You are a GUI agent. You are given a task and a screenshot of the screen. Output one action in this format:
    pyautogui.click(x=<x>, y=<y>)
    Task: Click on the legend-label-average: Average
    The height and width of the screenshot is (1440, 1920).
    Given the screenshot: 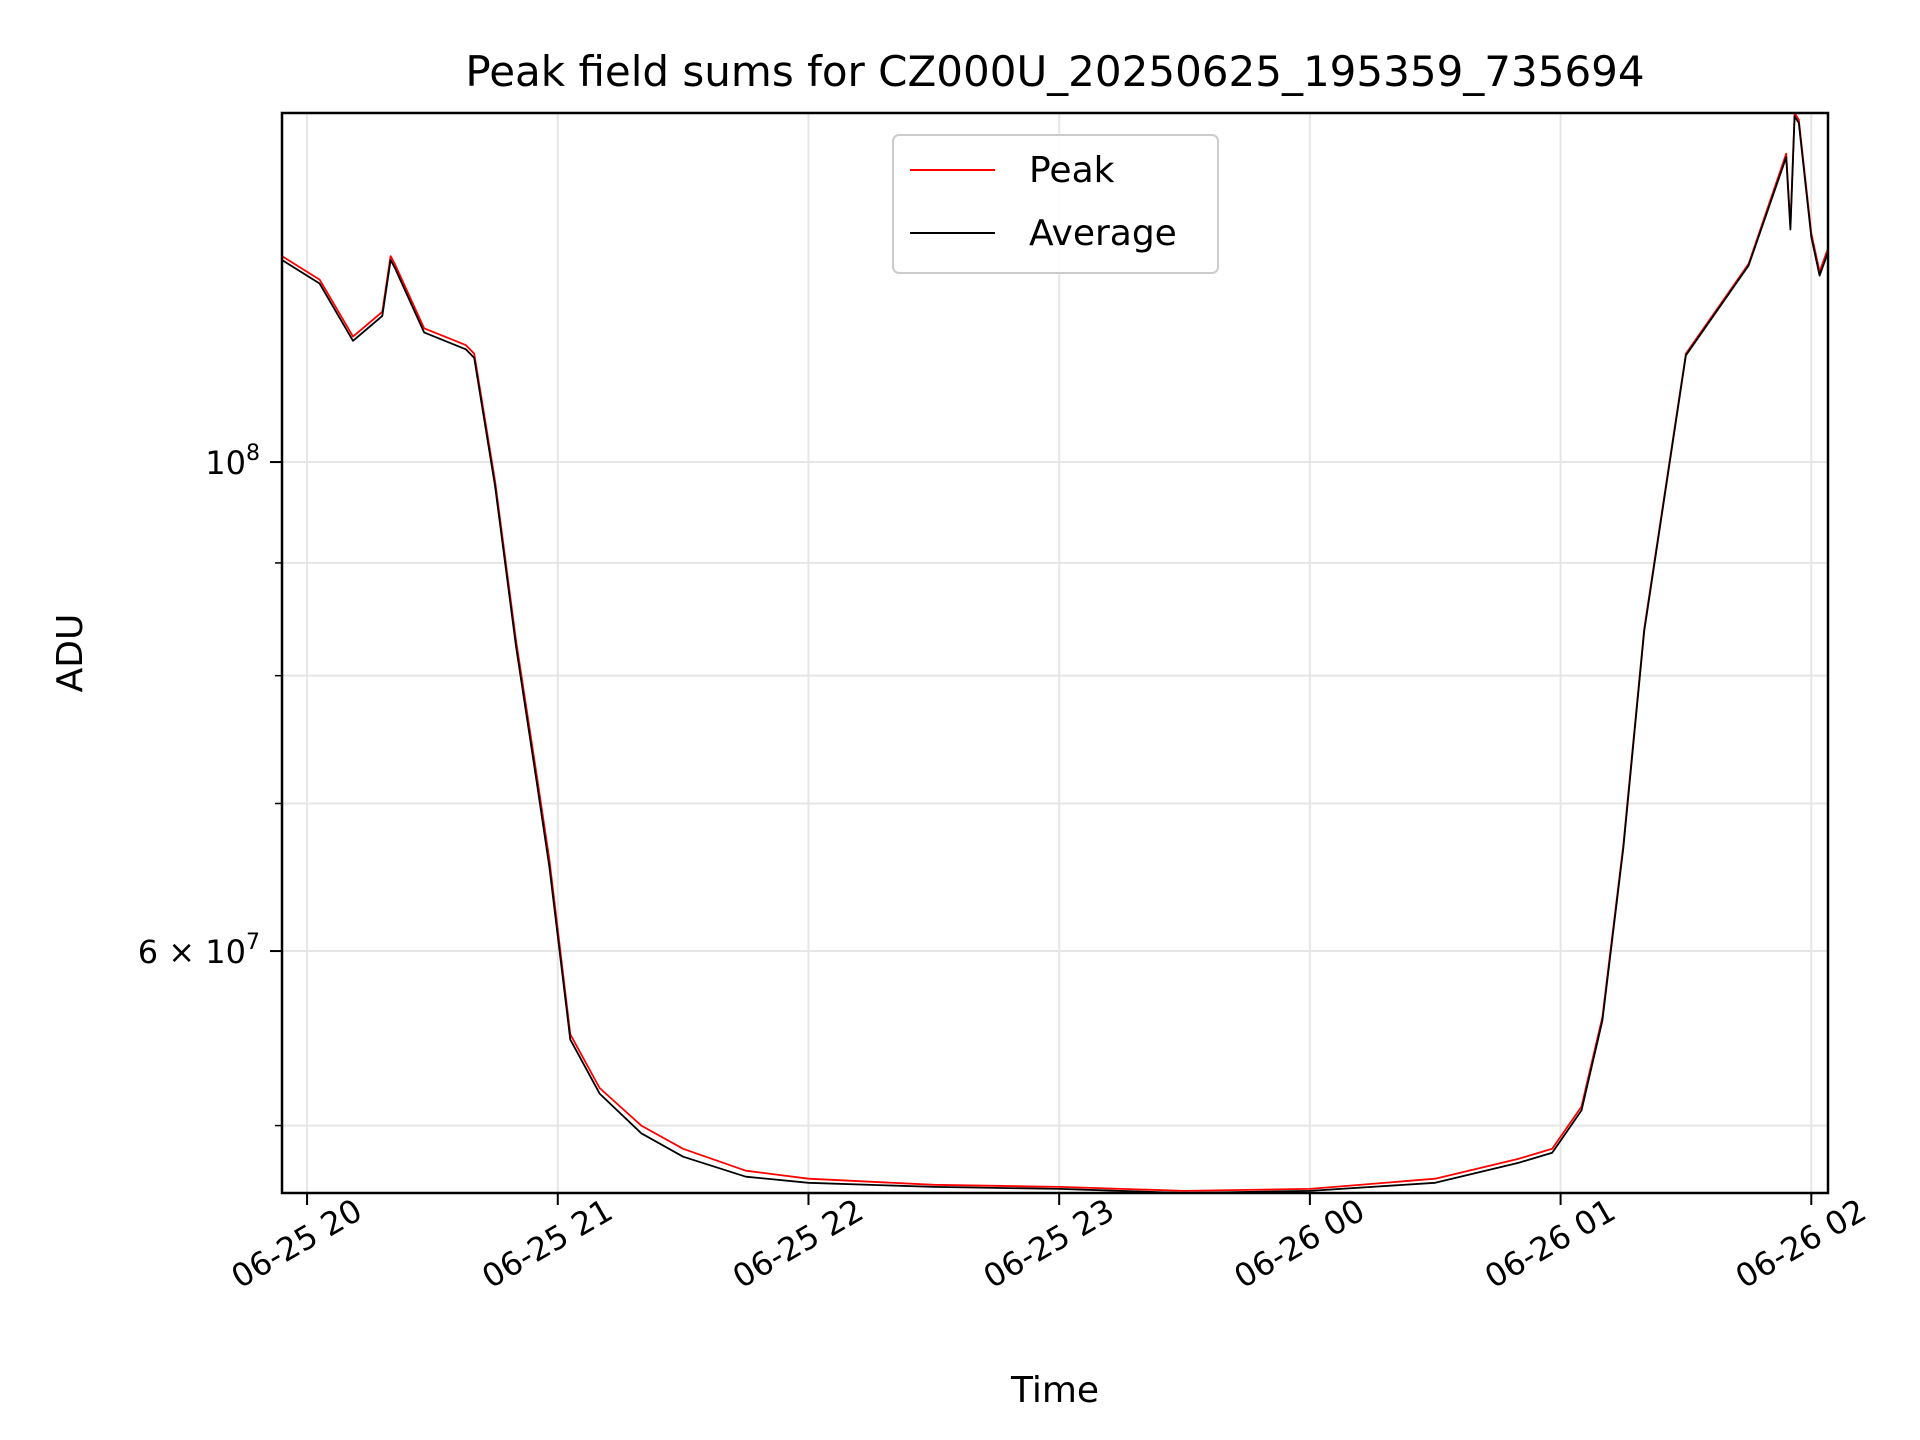 What is the action you would take?
    pyautogui.click(x=1103, y=233)
    